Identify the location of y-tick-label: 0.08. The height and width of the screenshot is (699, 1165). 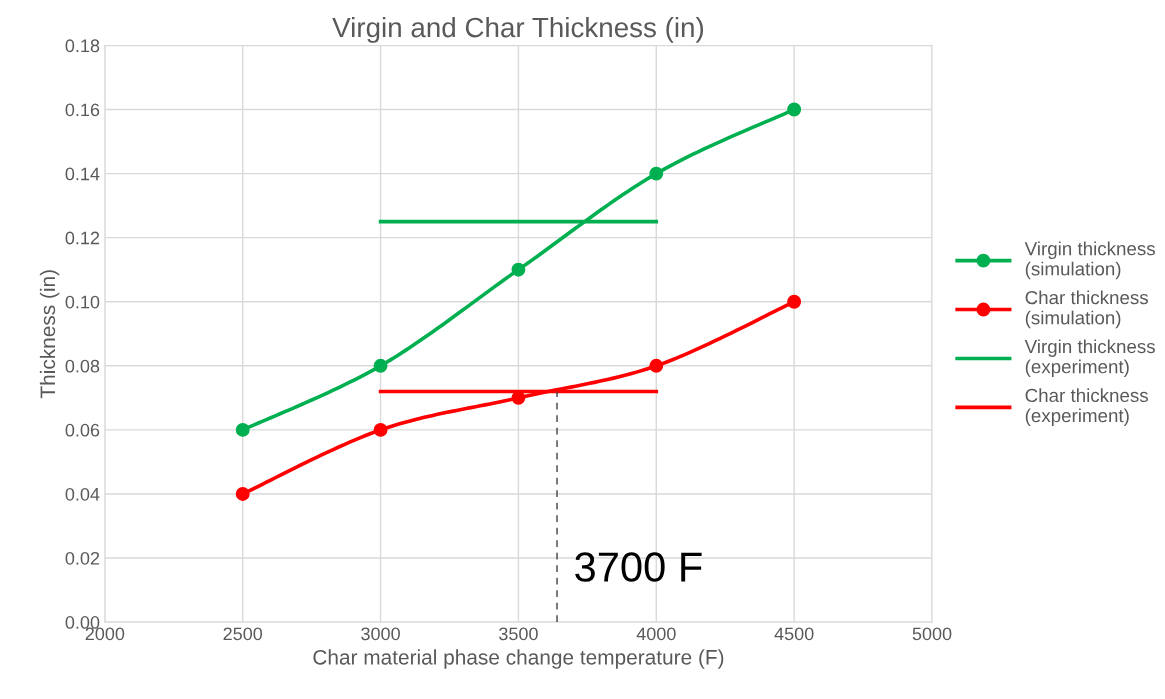
(82, 366).